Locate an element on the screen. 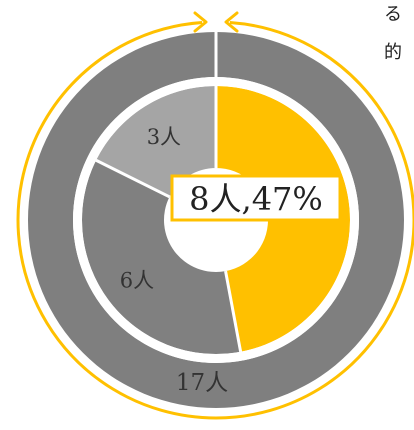 This screenshot has width=414, height=430. highlight-label-box is located at coordinates (256, 198).